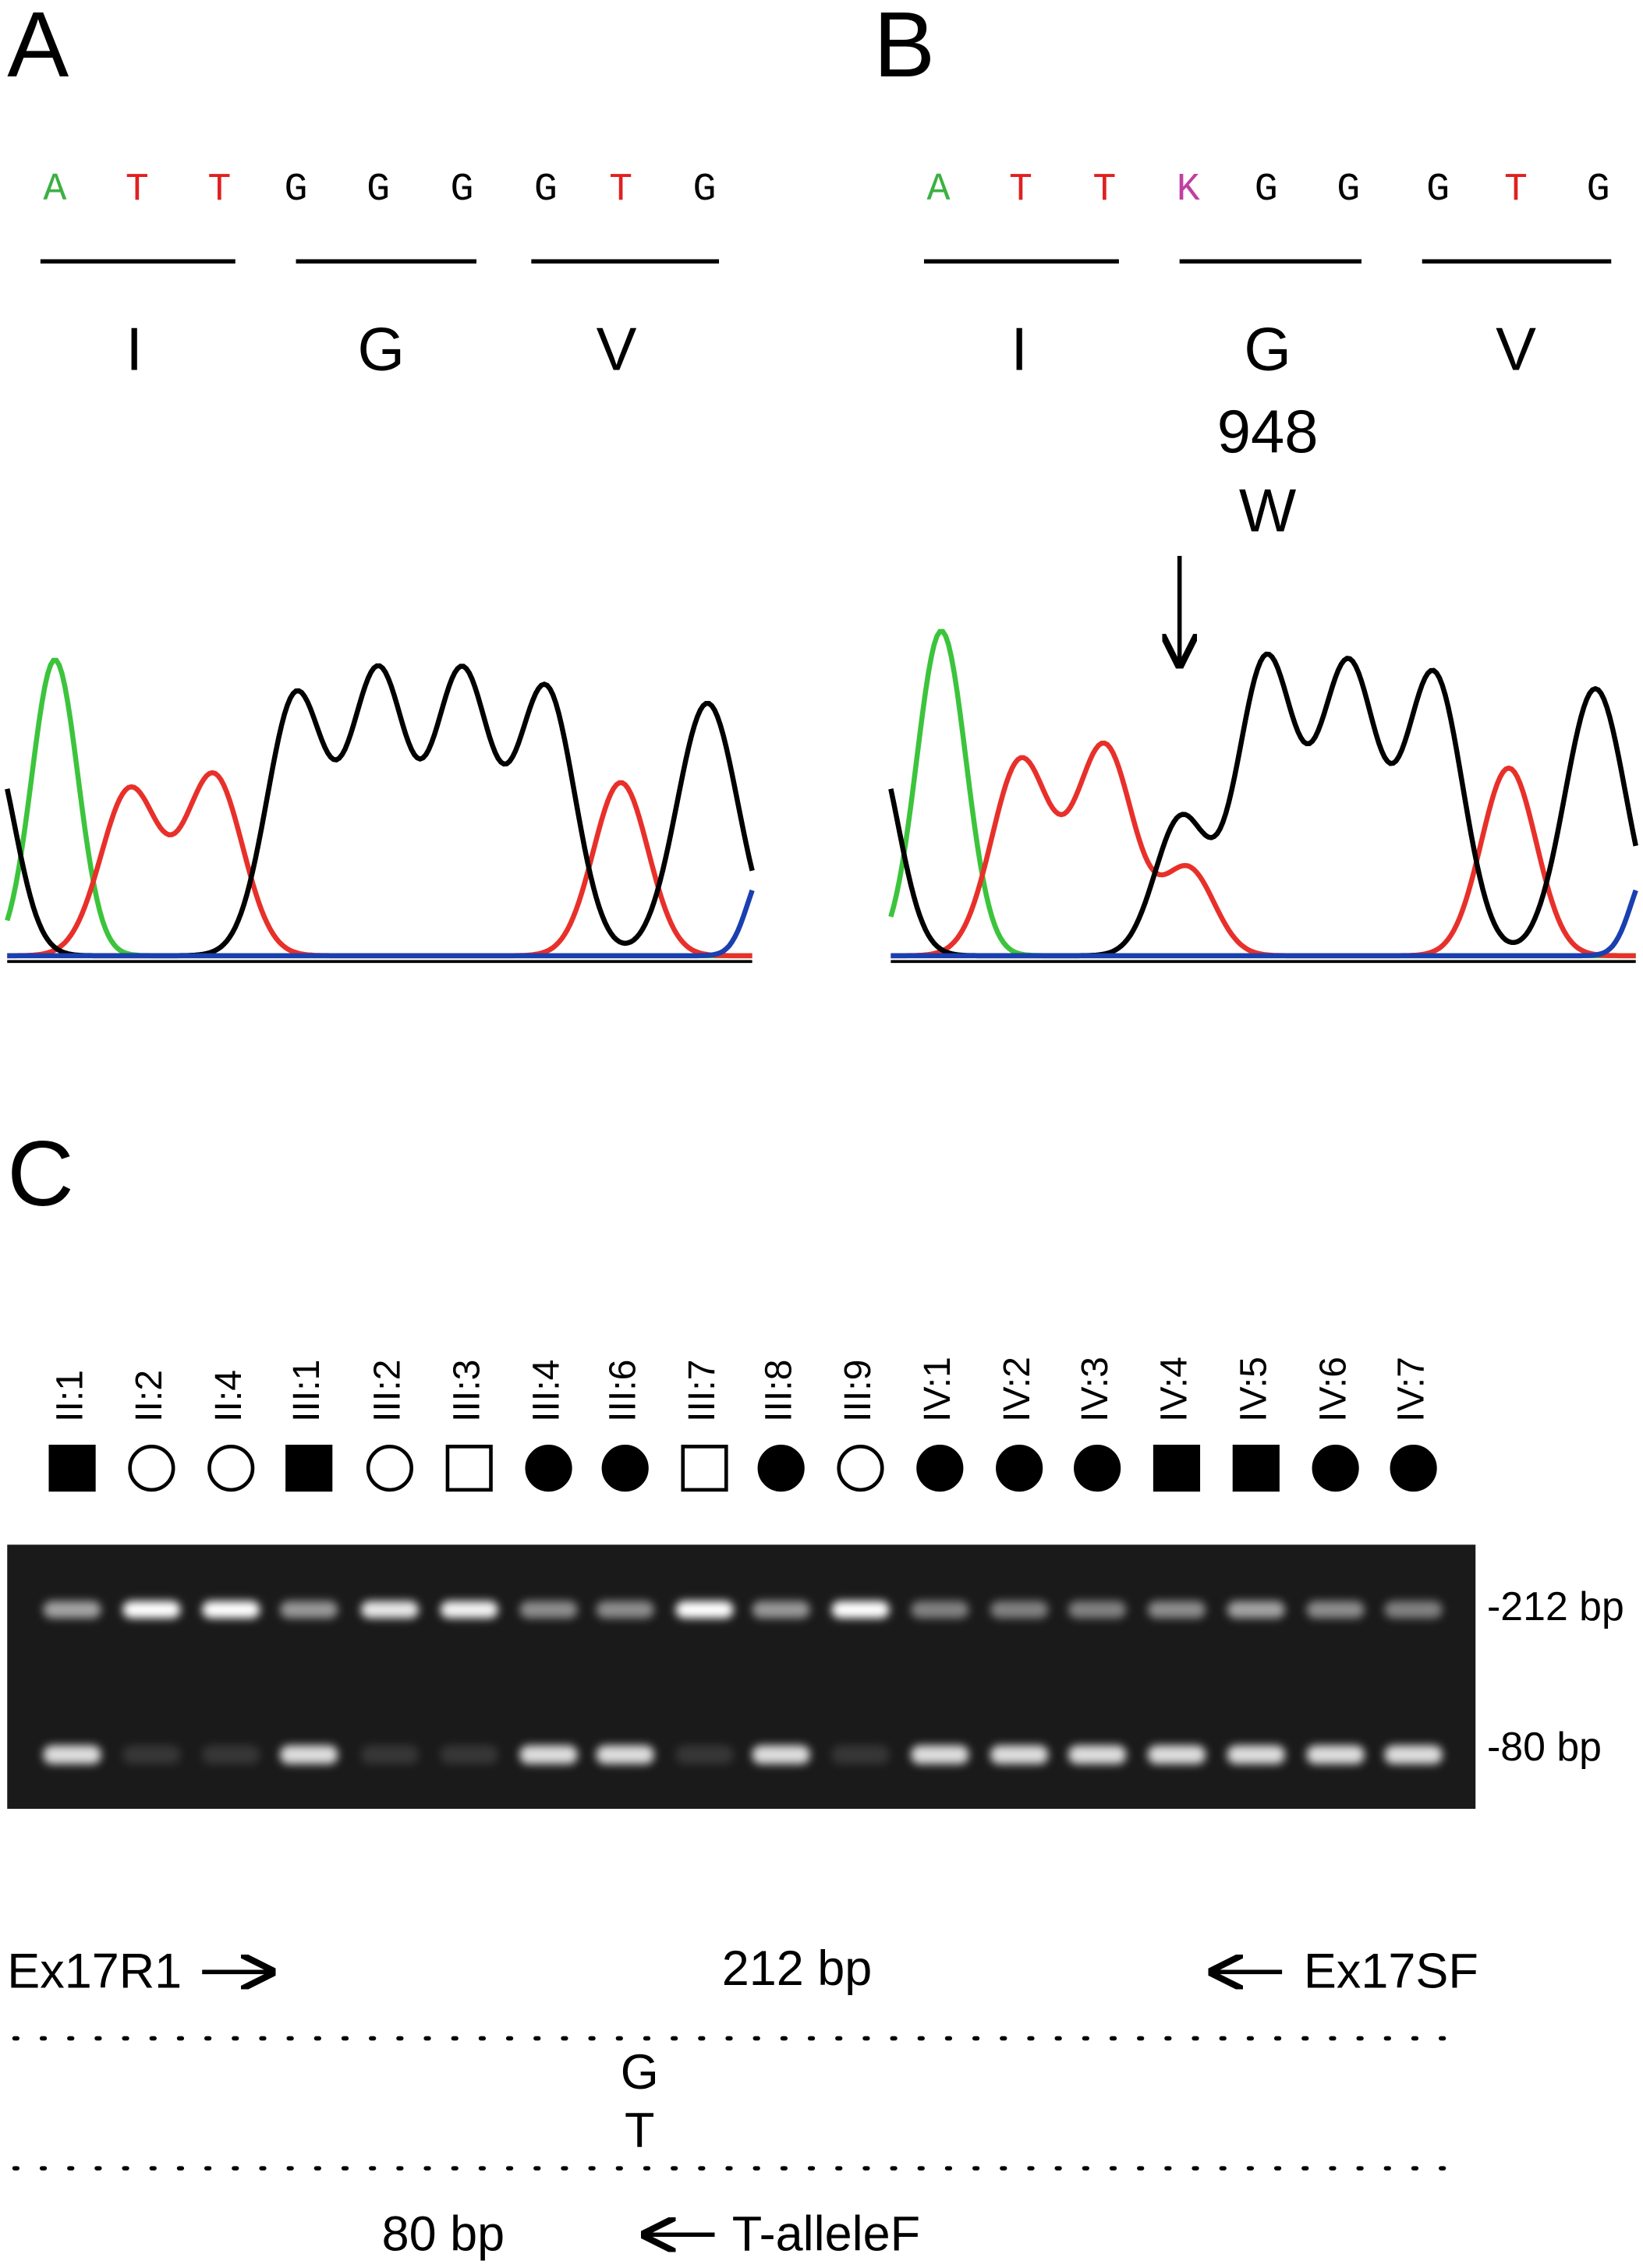 The image size is (1643, 2268). What do you see at coordinates (228, 1396) in the screenshot?
I see `lane-label: II:4` at bounding box center [228, 1396].